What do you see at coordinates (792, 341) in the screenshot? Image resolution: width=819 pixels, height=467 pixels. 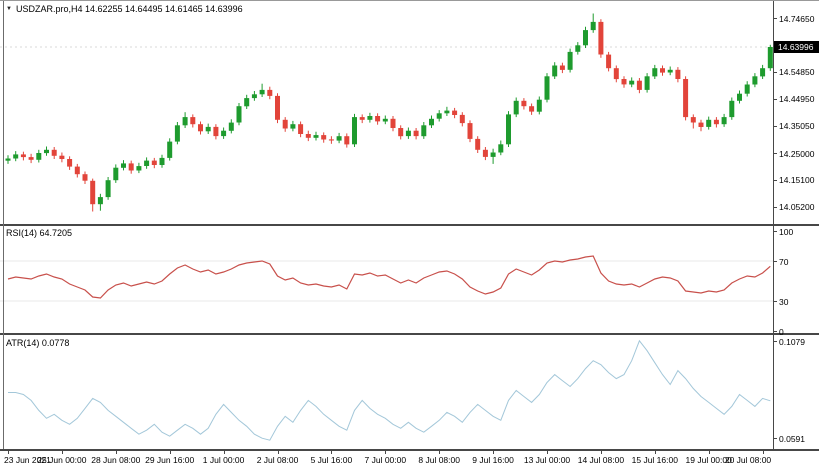 I see `atr-axis-label: 0.1079` at bounding box center [792, 341].